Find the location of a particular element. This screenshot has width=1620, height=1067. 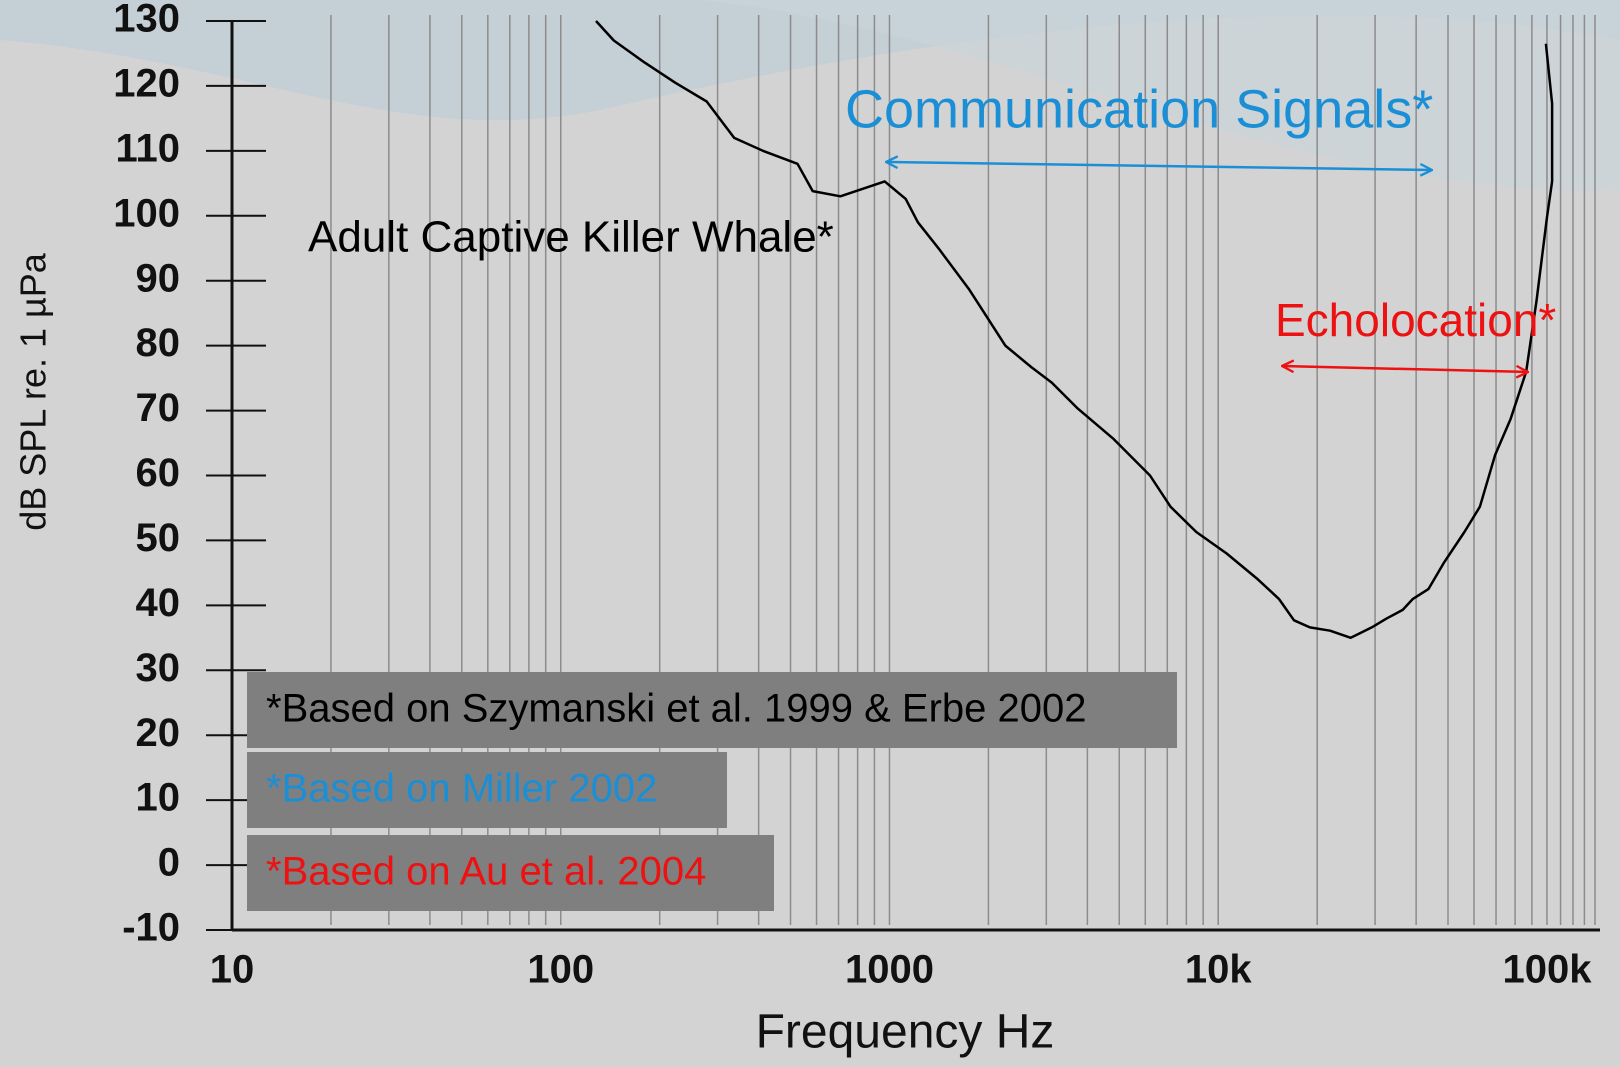

y-axis-title: dB SPL re. 1 µPa is located at coordinates (33, 391).